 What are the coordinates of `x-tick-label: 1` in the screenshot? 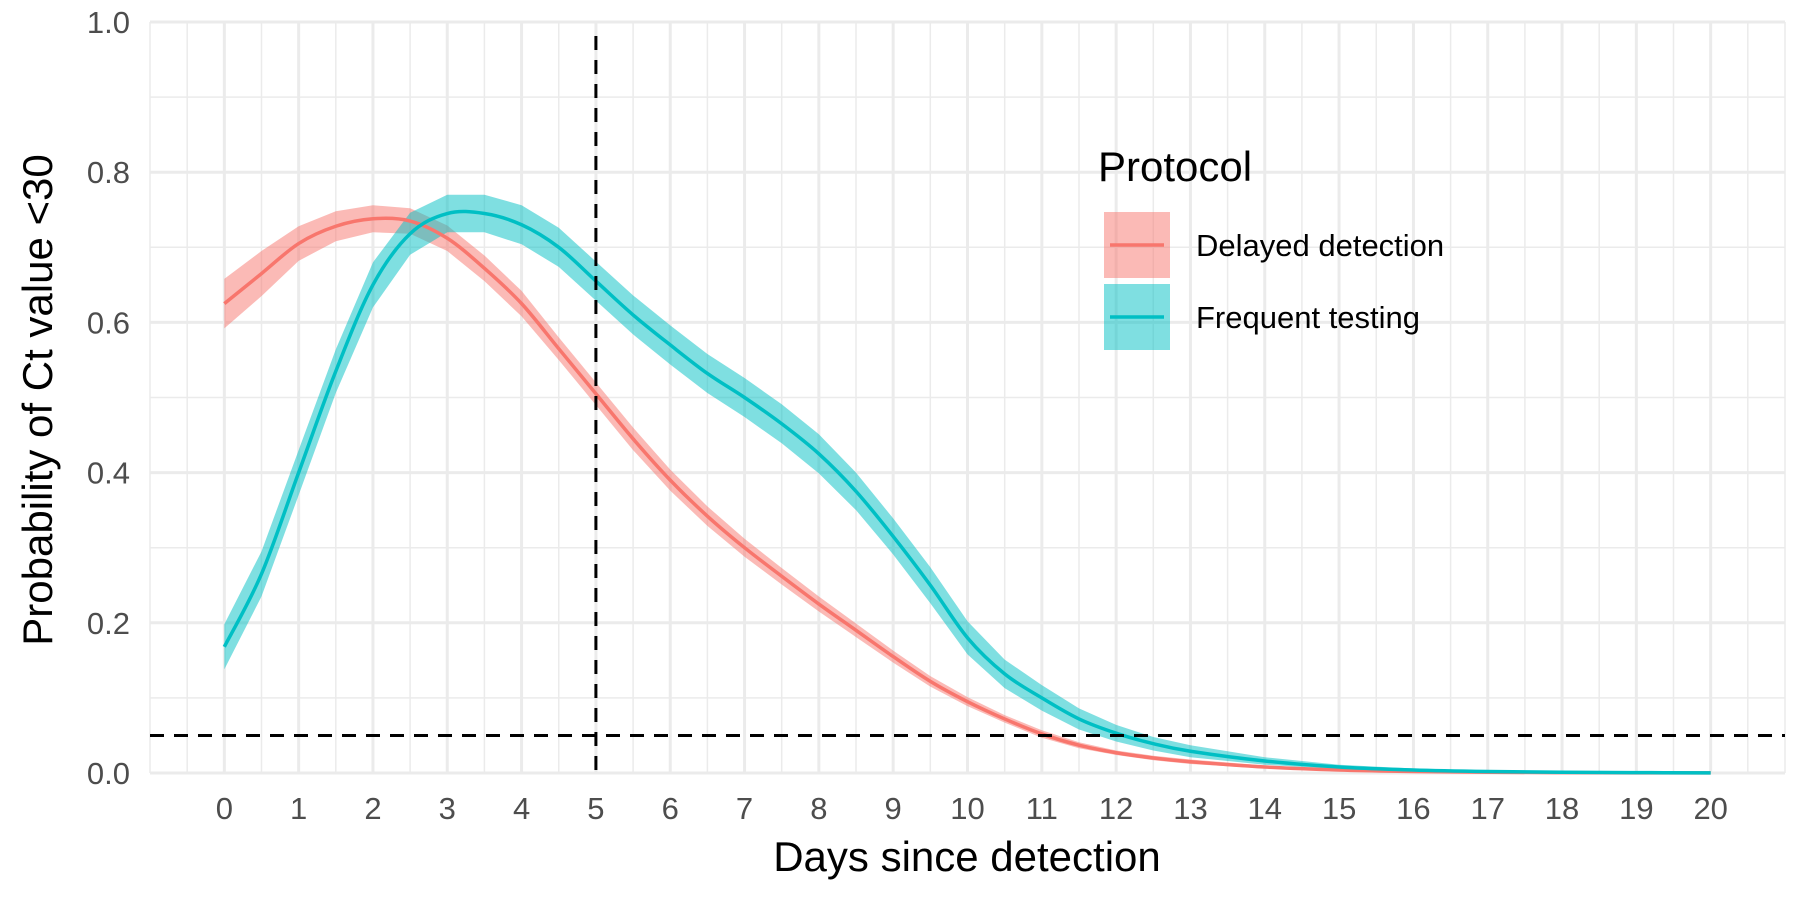 It's located at (298, 808).